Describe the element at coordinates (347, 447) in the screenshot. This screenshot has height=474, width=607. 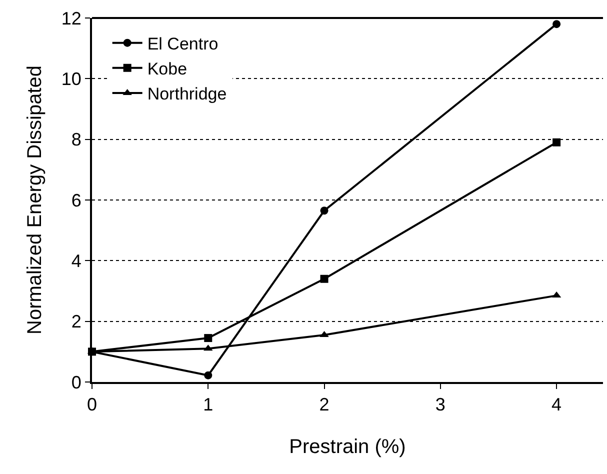
I see `x-axis-title: Prestrain (%)` at that location.